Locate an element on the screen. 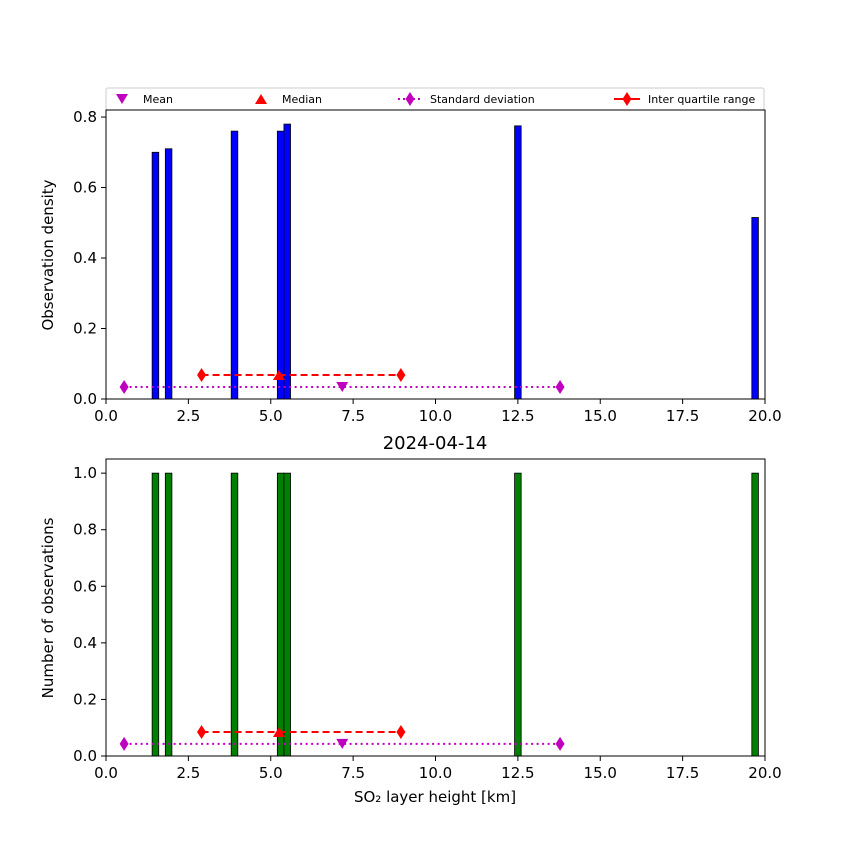  legend-mean-label: Mean is located at coordinates (158, 99).